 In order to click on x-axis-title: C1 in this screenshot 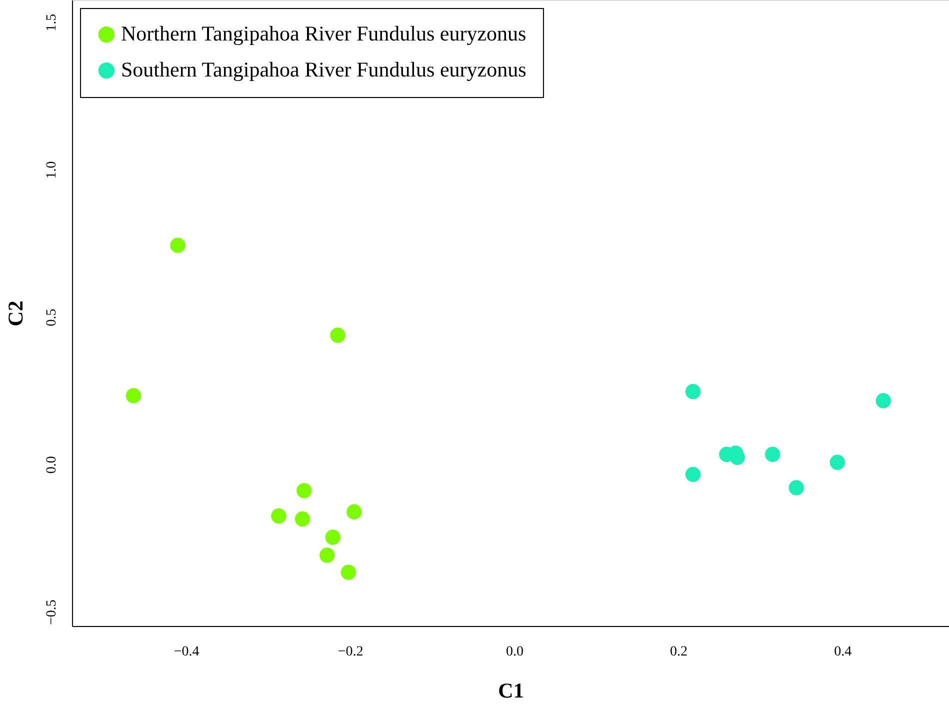, I will do `click(511, 690)`.